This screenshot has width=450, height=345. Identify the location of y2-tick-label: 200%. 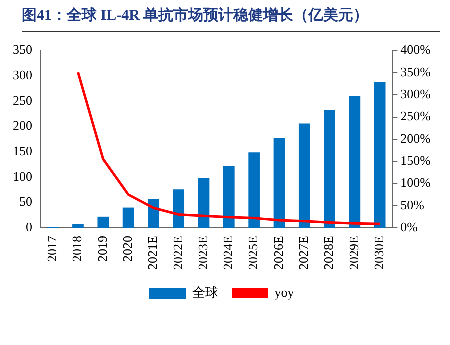
(416, 138).